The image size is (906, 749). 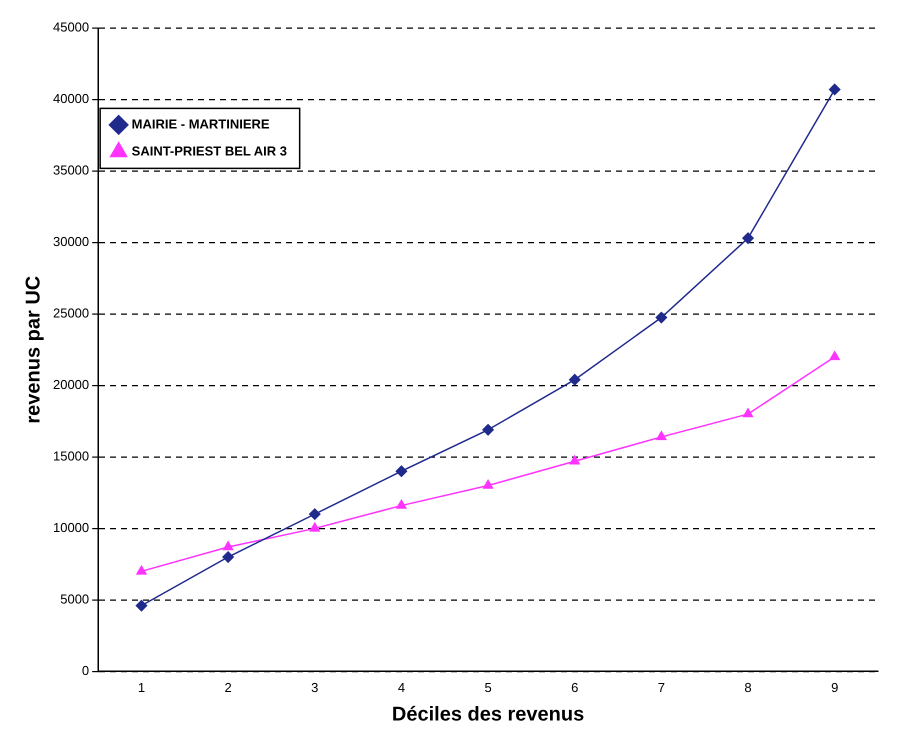 I want to click on x-tick-label: 1, so click(x=142, y=687).